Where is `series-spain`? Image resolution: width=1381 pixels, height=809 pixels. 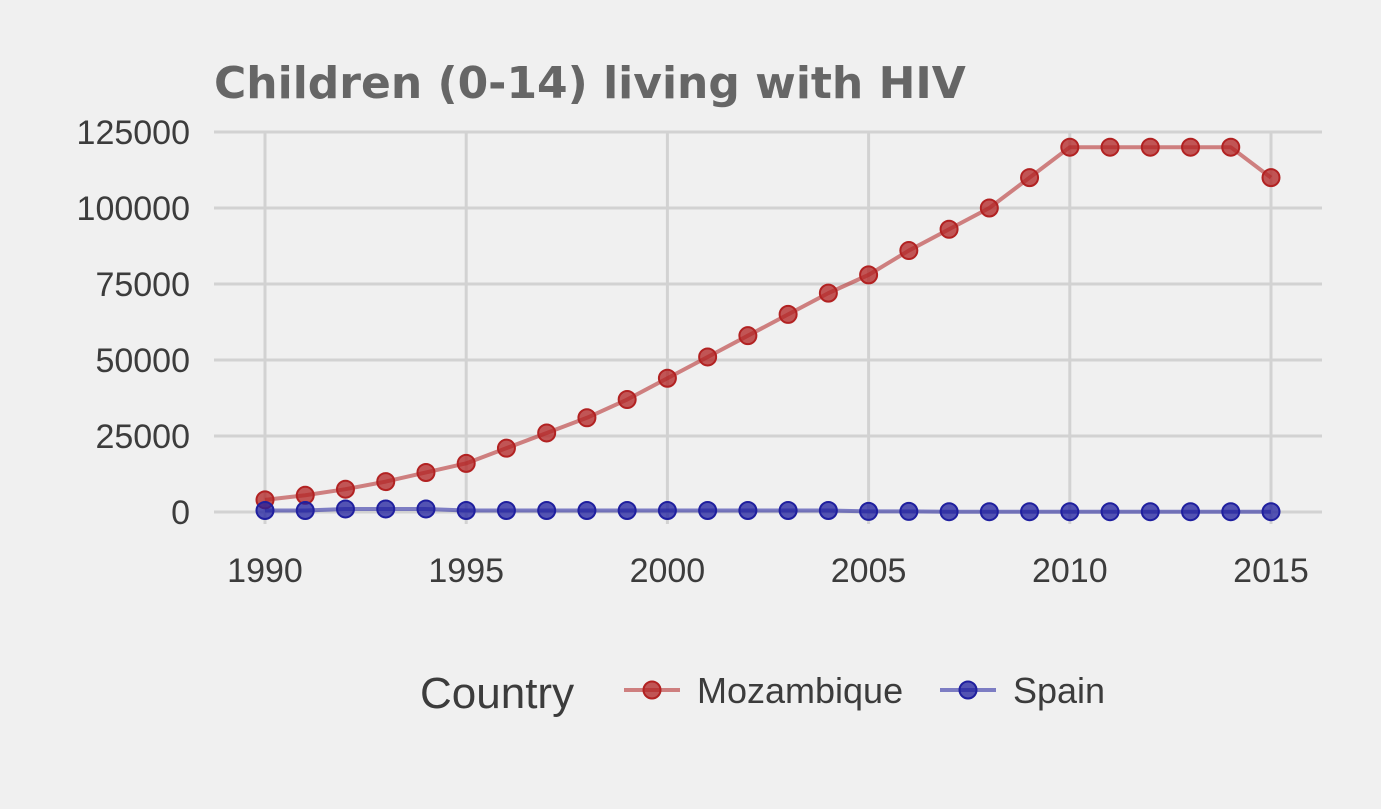
series-spain is located at coordinates (768, 510).